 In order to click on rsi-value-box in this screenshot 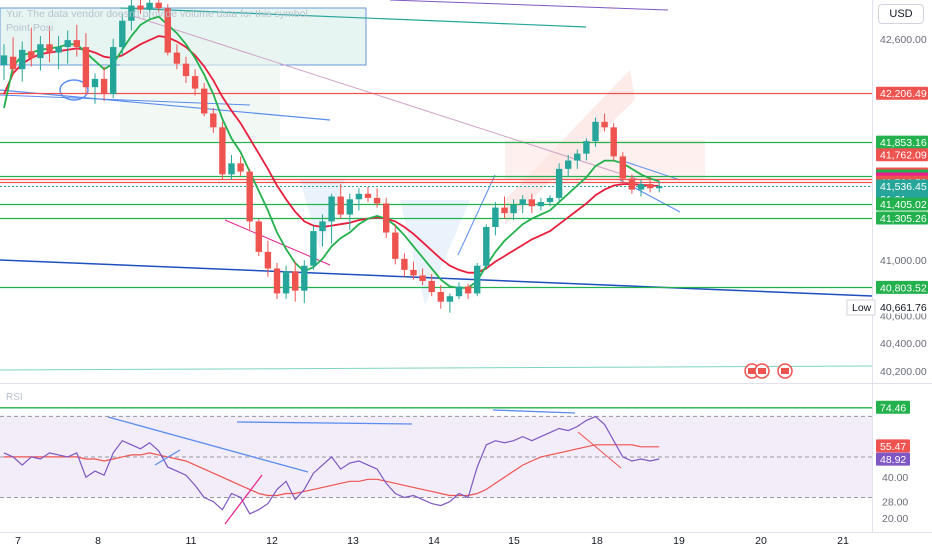, I will do `click(893, 407)`.